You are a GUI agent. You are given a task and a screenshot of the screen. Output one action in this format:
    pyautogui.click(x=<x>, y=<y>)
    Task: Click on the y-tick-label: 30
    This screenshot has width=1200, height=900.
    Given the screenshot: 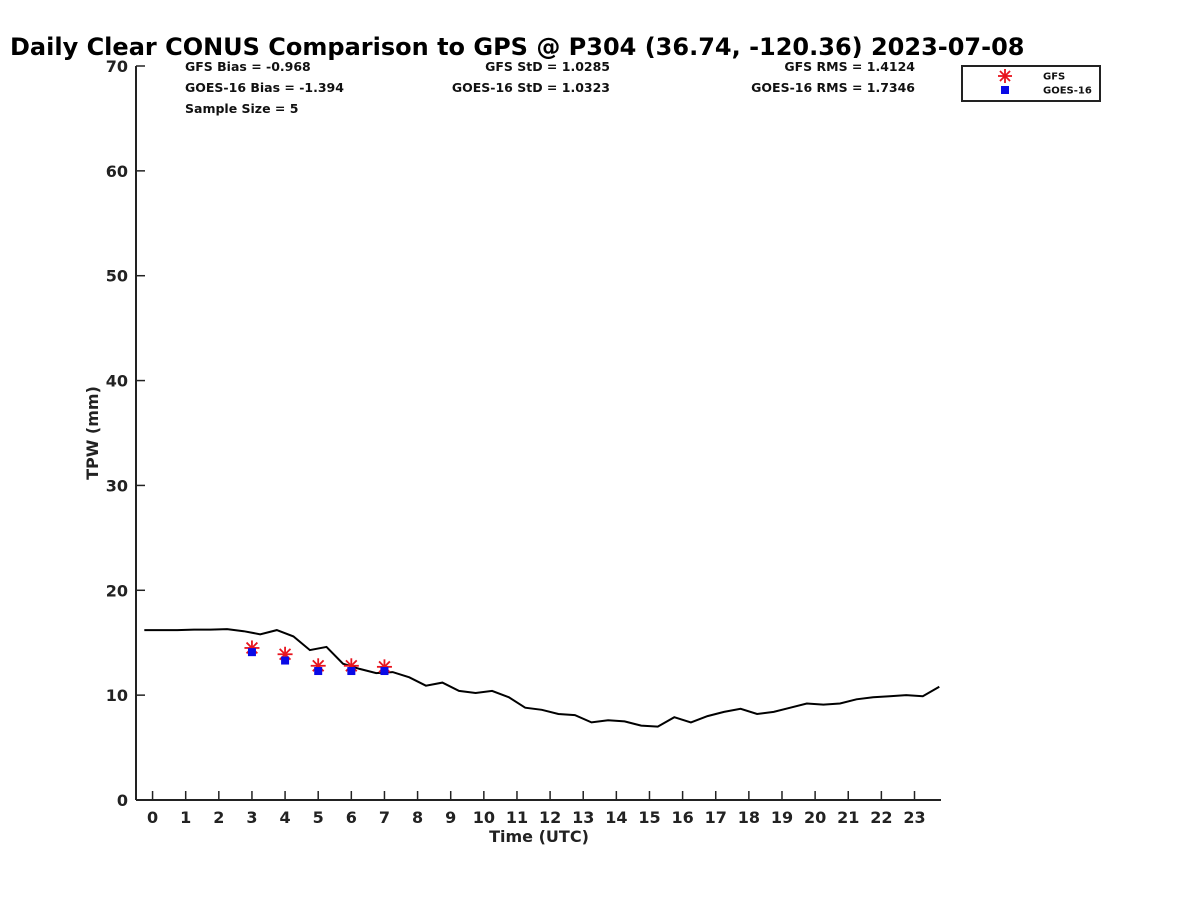 What is the action you would take?
    pyautogui.click(x=117, y=485)
    